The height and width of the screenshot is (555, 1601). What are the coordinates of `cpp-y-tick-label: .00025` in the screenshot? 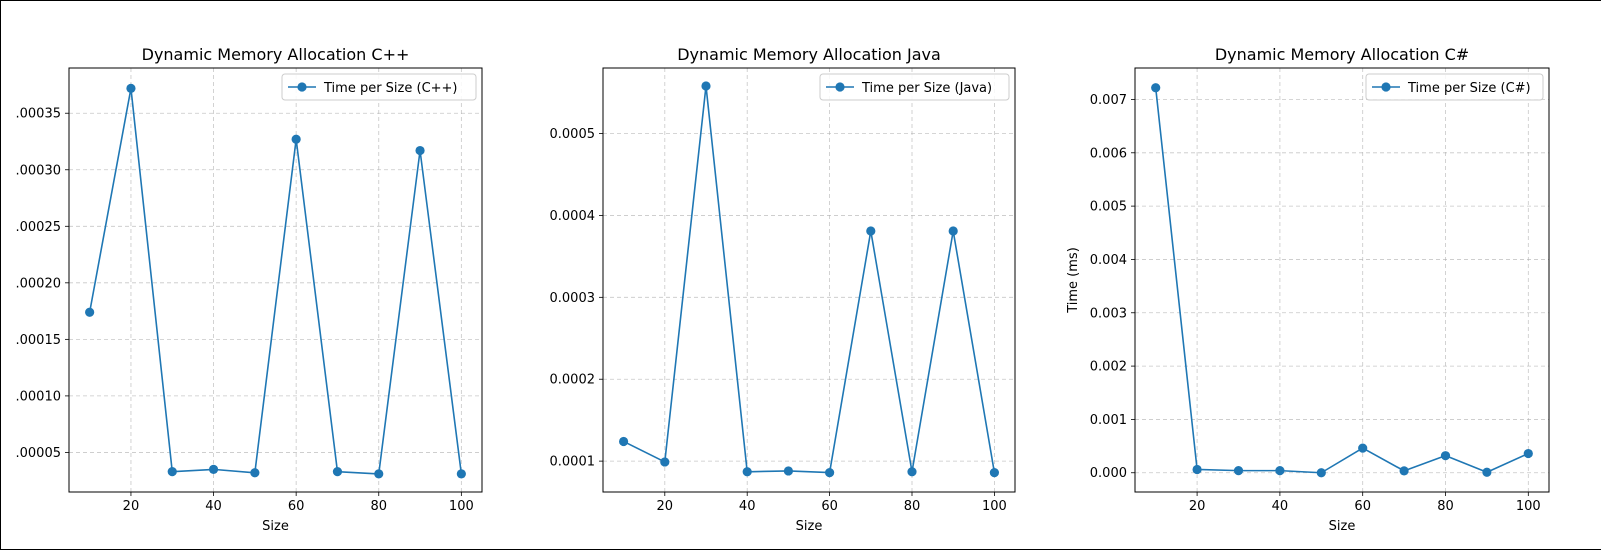 It's located at (39, 227).